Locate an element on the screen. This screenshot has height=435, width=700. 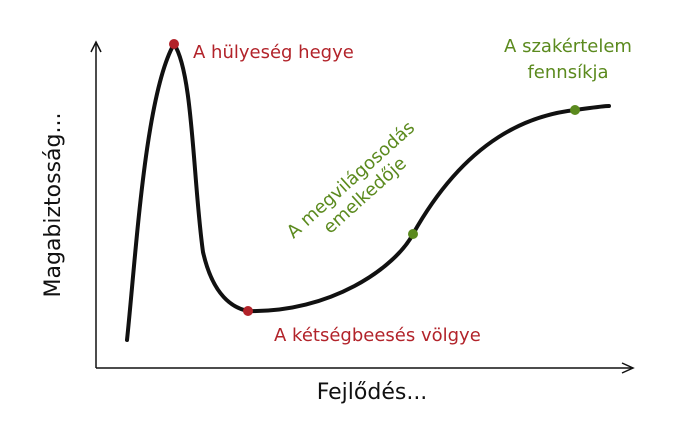
peak-point is located at coordinates (174, 44).